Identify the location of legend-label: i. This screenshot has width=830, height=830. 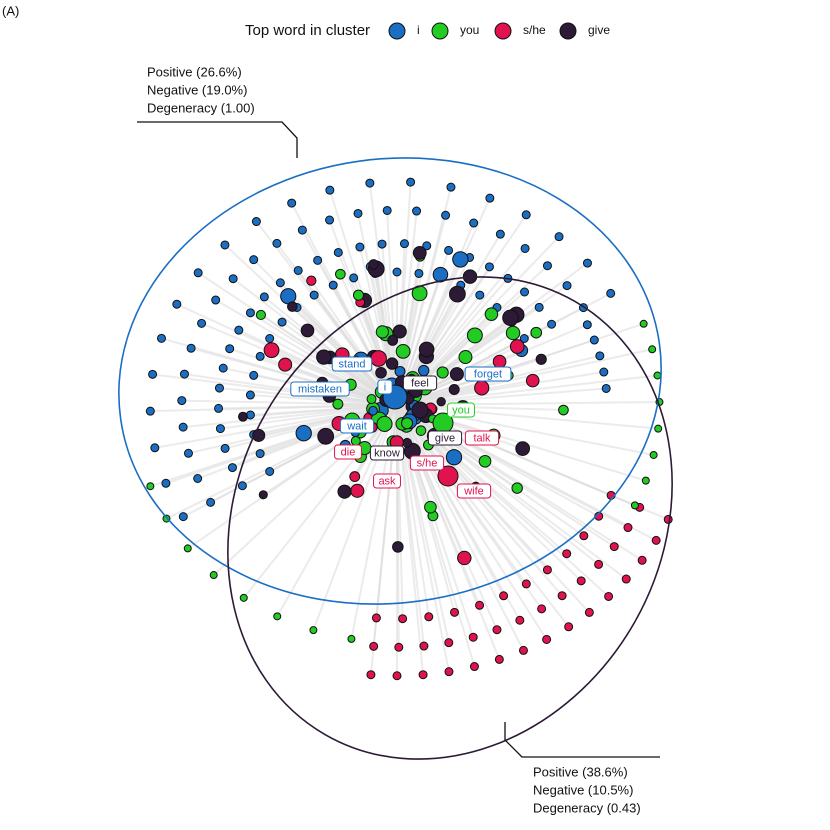
(418, 30).